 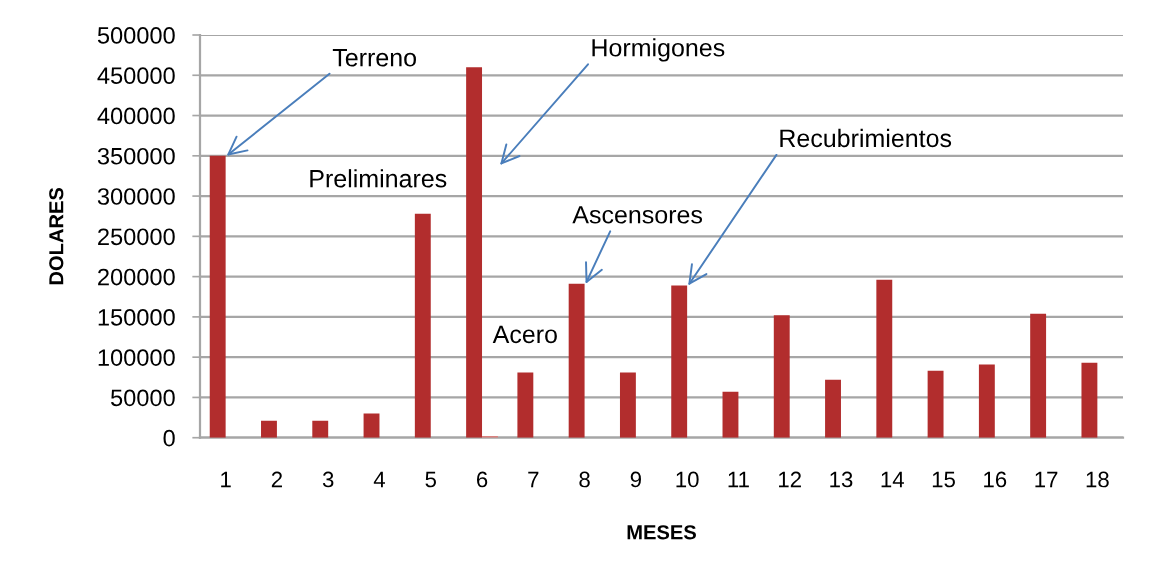 I want to click on y-tick-label: 200000, so click(x=136, y=277).